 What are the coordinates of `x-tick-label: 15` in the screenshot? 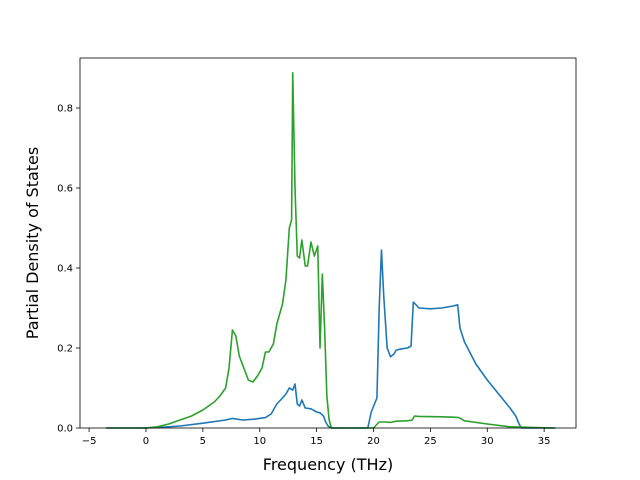 It's located at (316, 441).